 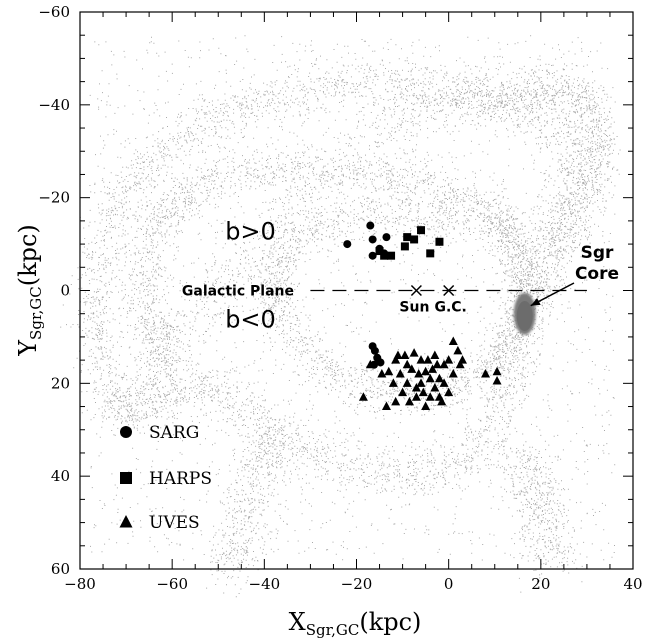 I want to click on annotation-b-positive: b>0, so click(x=250, y=231).